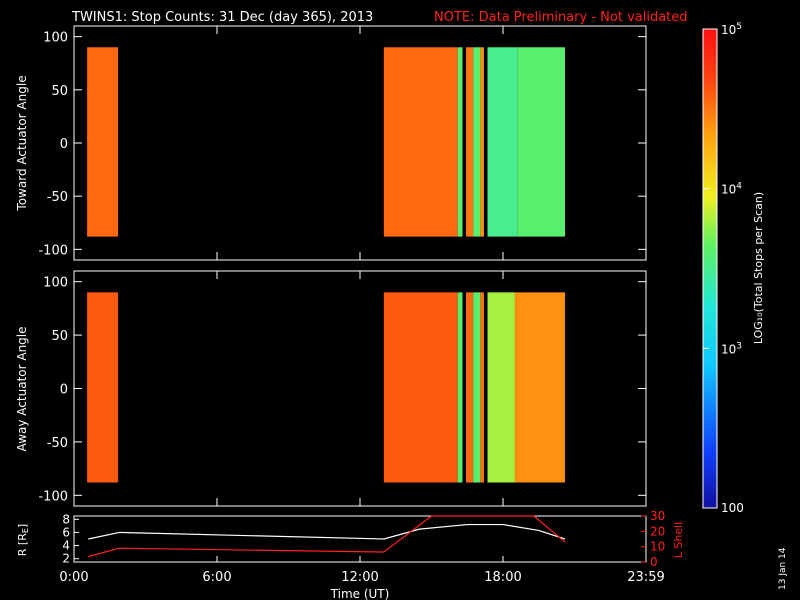  I want to click on away-ylabel: Away Actuator Angle, so click(22, 388).